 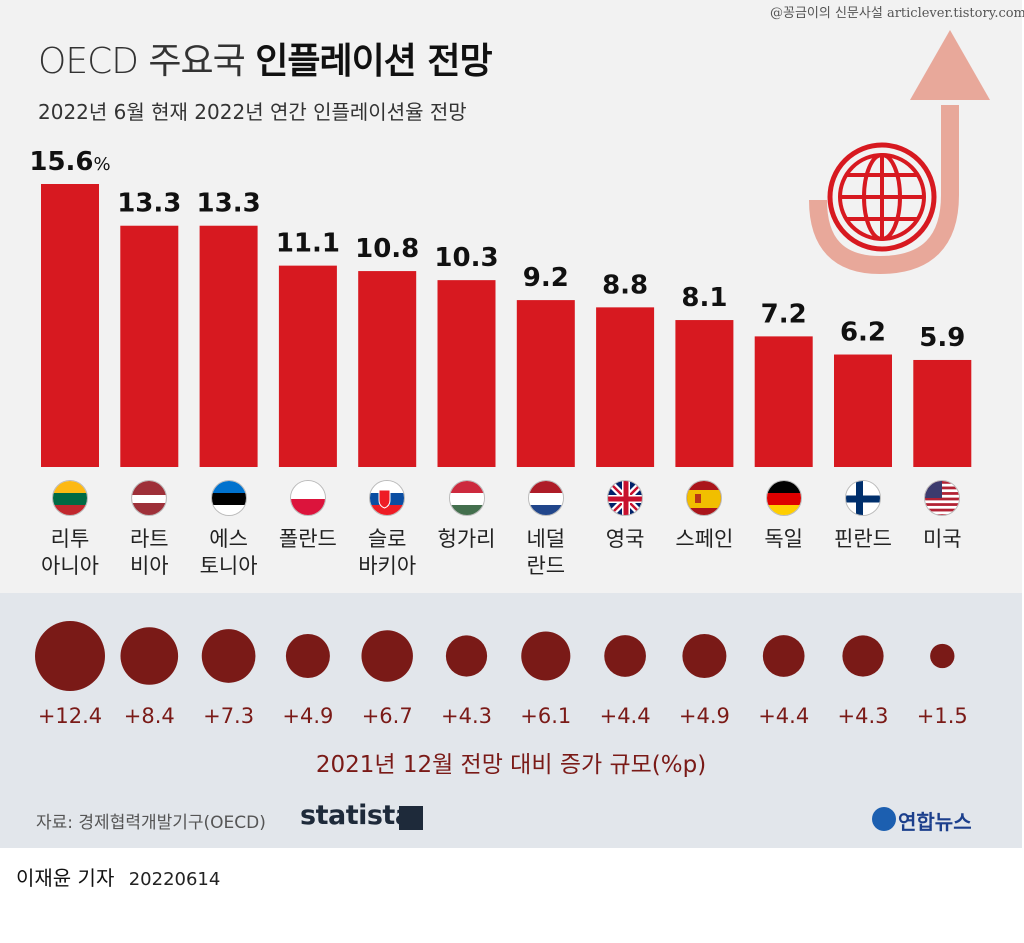 What do you see at coordinates (69, 162) in the screenshot?
I see `bar-value-label: 15.6%` at bounding box center [69, 162].